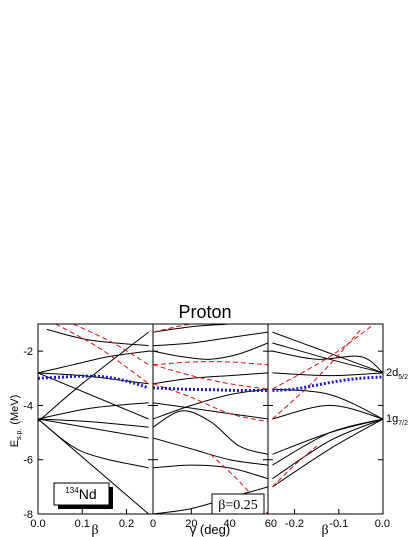 This screenshot has height=537, width=415. What do you see at coordinates (153, 524) in the screenshot?
I see `x-tick-label-gamma-0: 0` at bounding box center [153, 524].